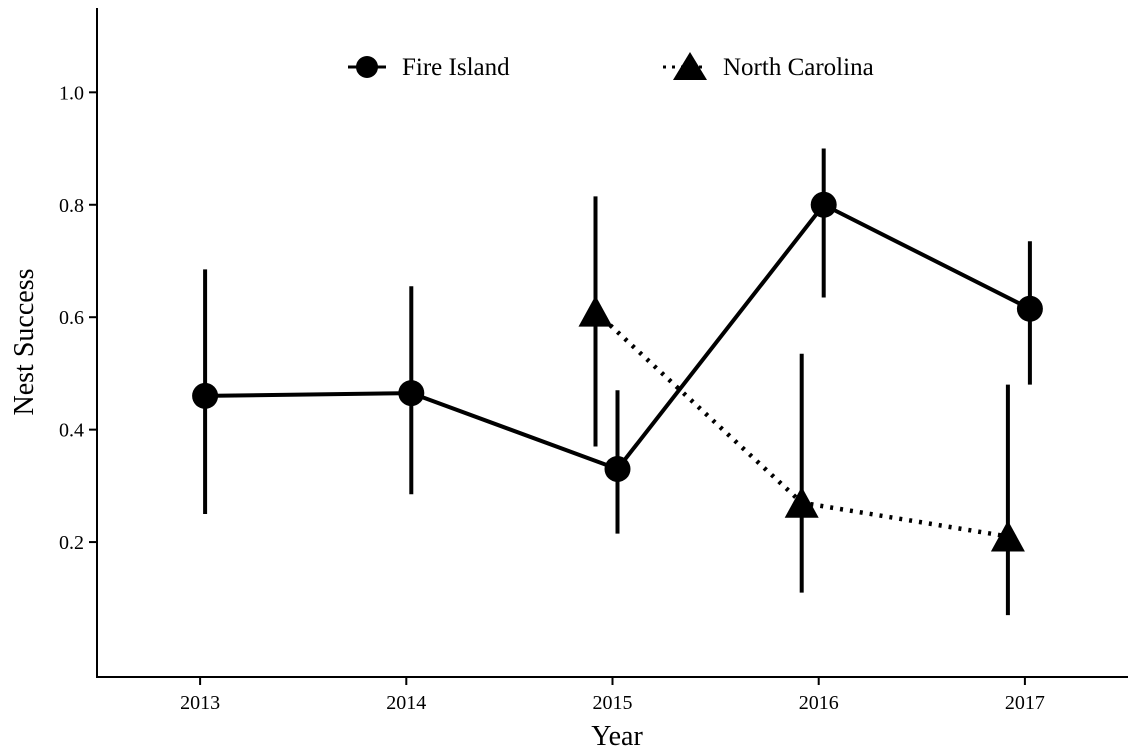 This screenshot has width=1128, height=755. What do you see at coordinates (690, 66) in the screenshot?
I see `legend-marker-triangle` at bounding box center [690, 66].